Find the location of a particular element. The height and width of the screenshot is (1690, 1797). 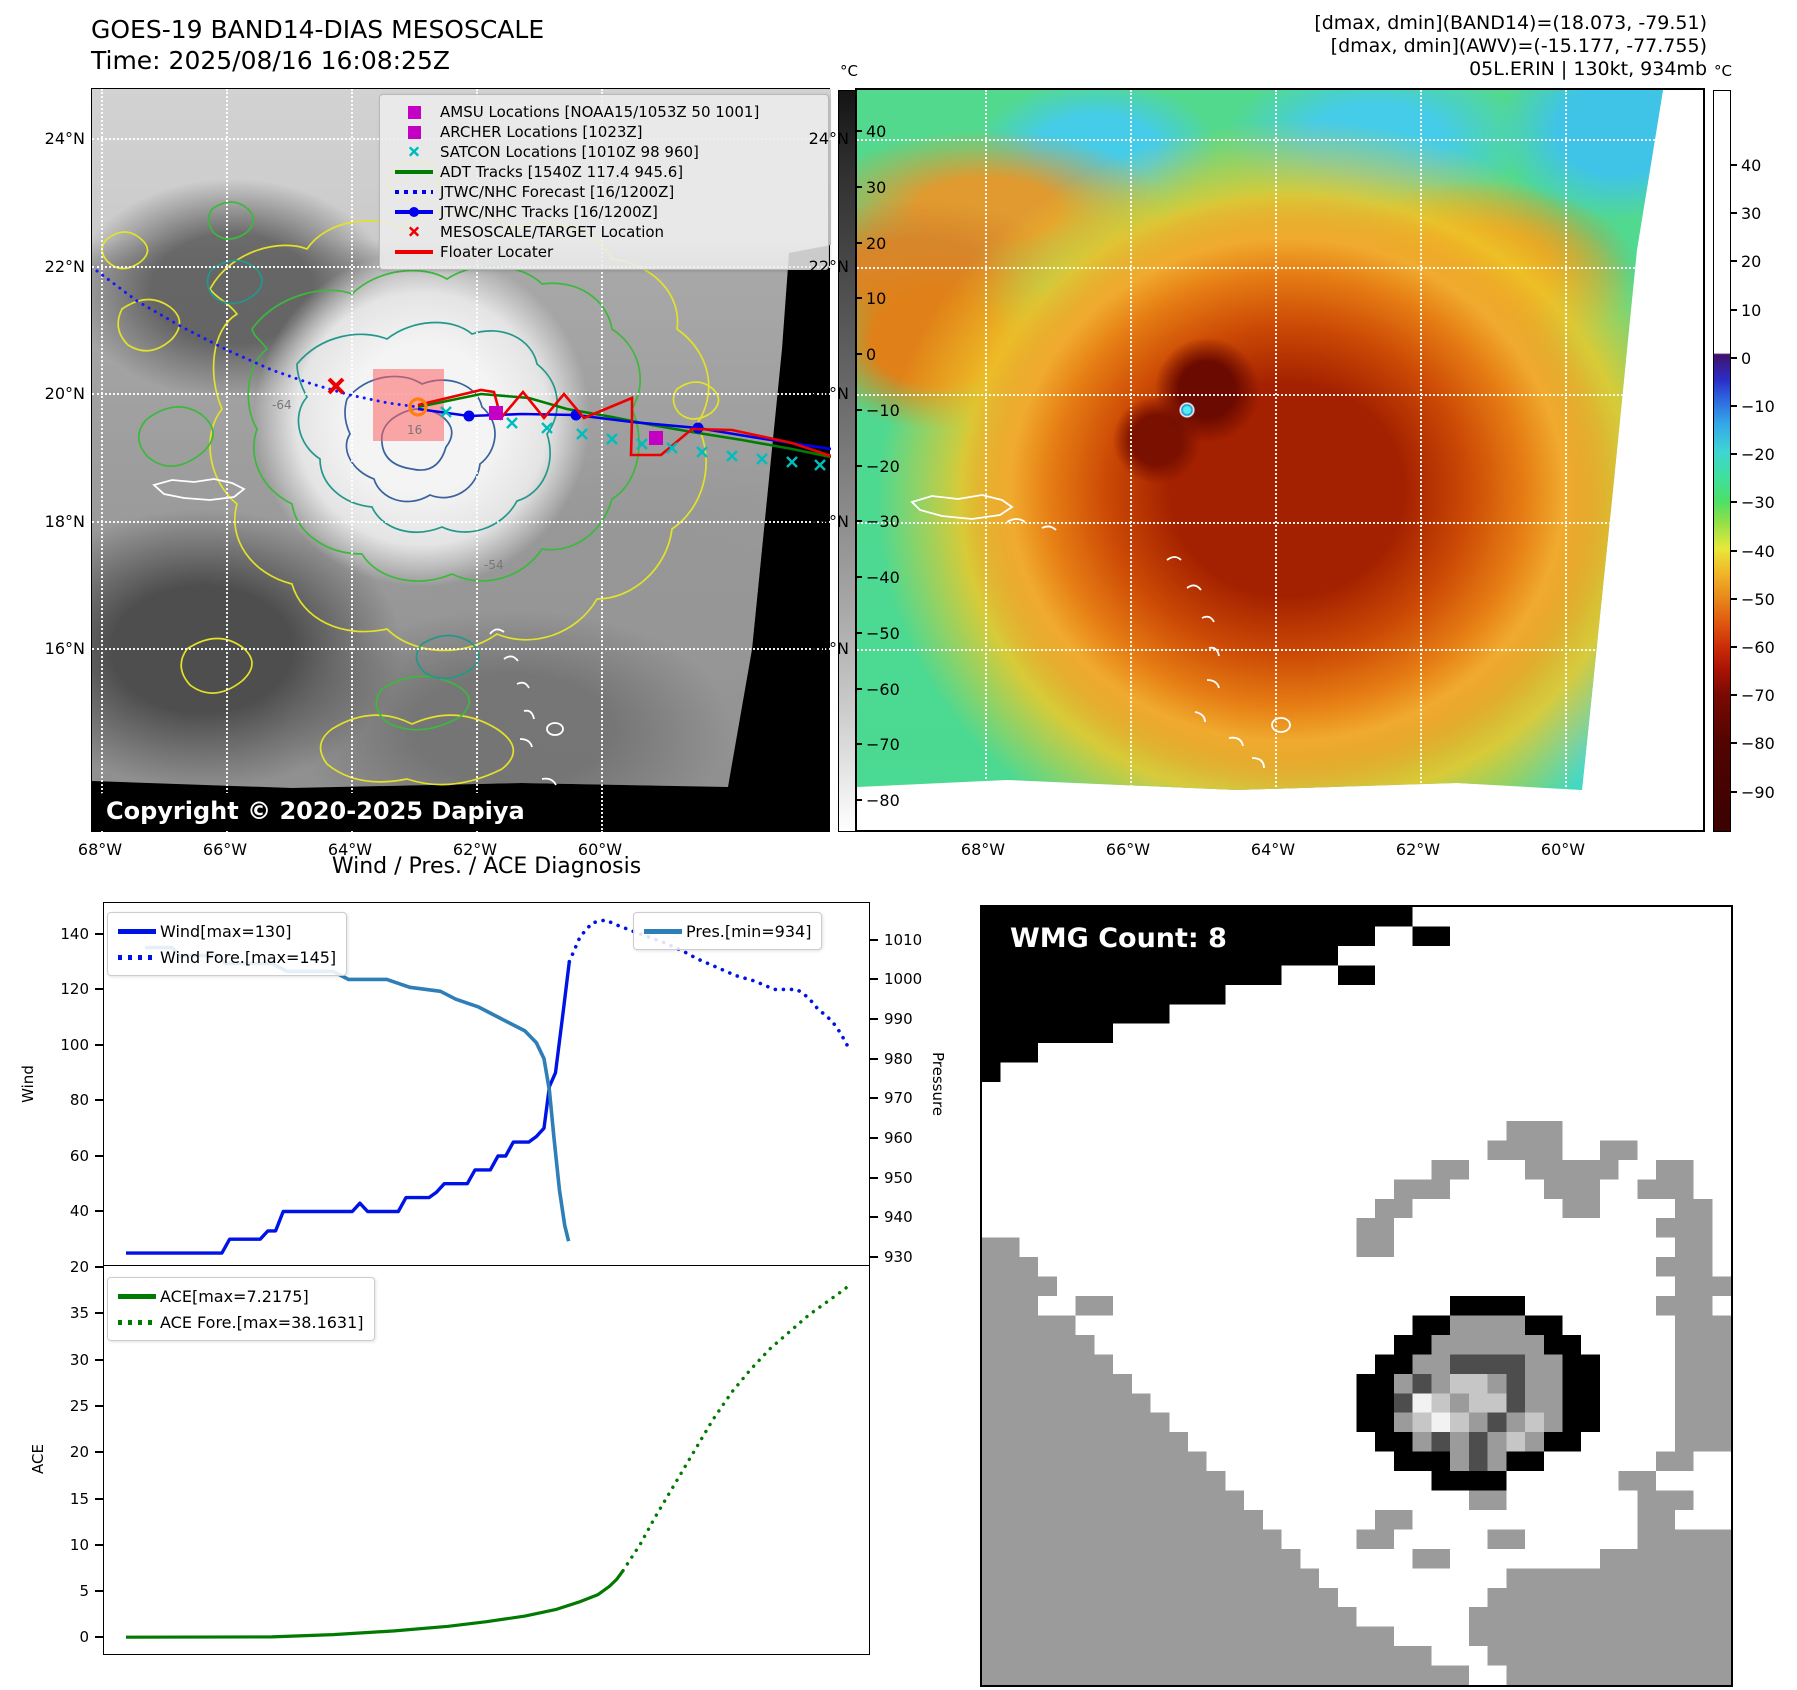

band14-cb-ticklabel: −40 is located at coordinates (883, 577).